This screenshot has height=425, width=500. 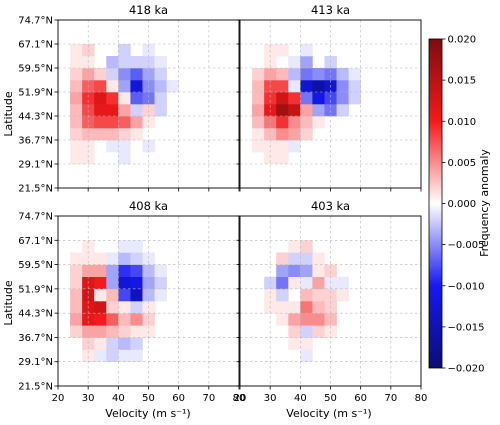 I want to click on x-tick-label: 70, so click(x=208, y=398).